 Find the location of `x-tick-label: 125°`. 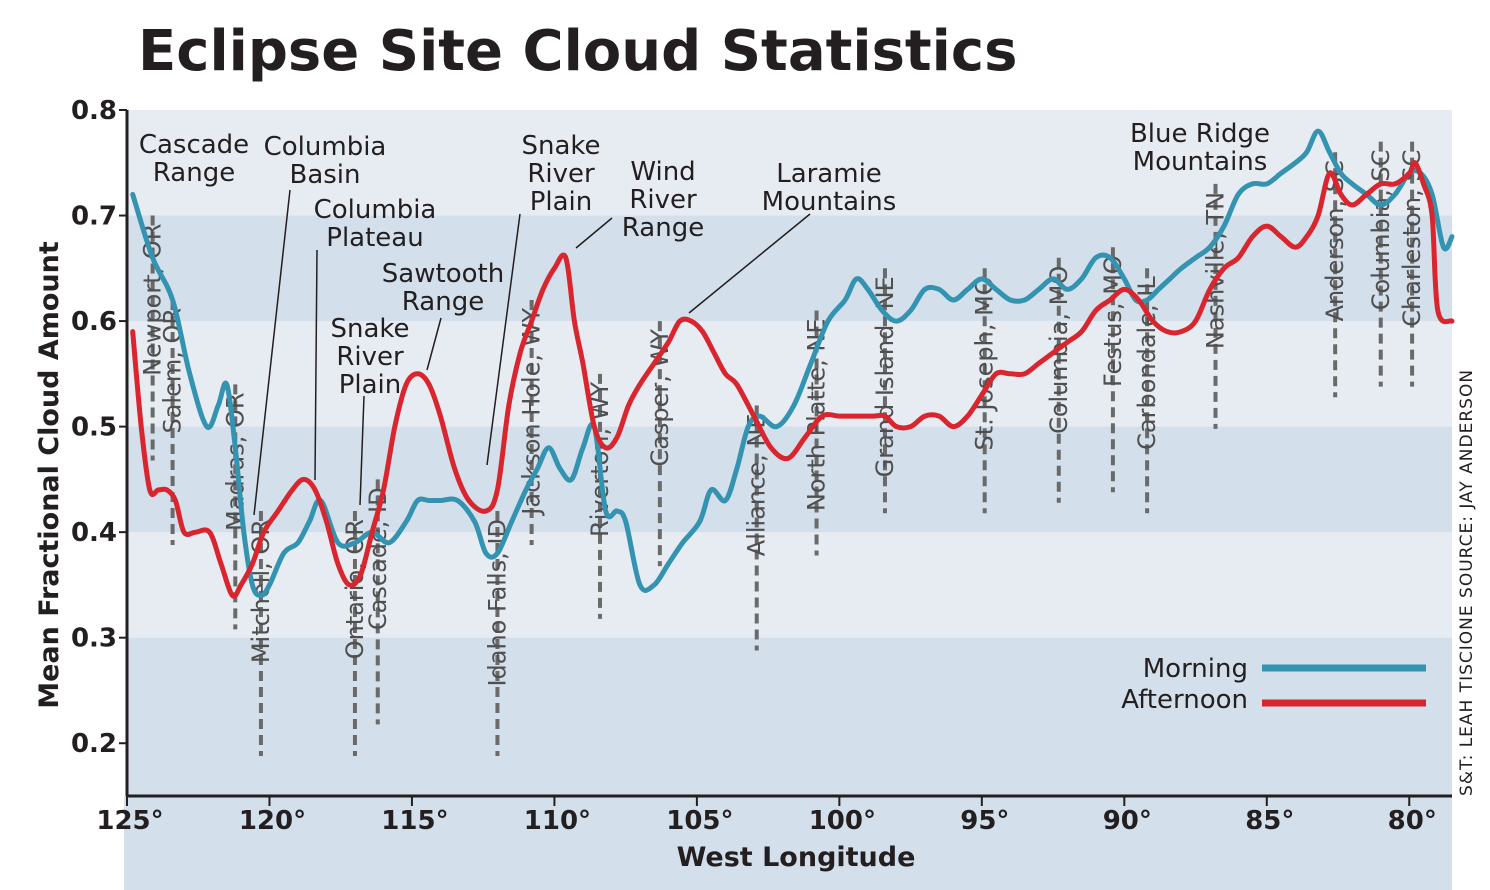

x-tick-label: 125° is located at coordinates (129, 821).